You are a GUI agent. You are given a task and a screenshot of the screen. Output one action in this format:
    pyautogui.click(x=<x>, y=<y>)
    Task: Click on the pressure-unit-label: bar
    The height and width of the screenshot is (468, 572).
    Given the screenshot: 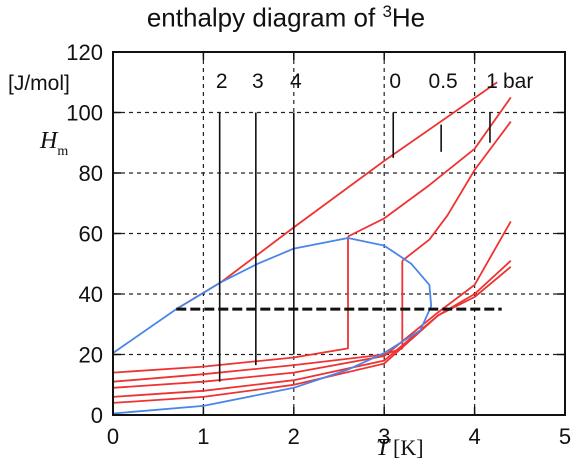 What is the action you would take?
    pyautogui.click(x=518, y=81)
    